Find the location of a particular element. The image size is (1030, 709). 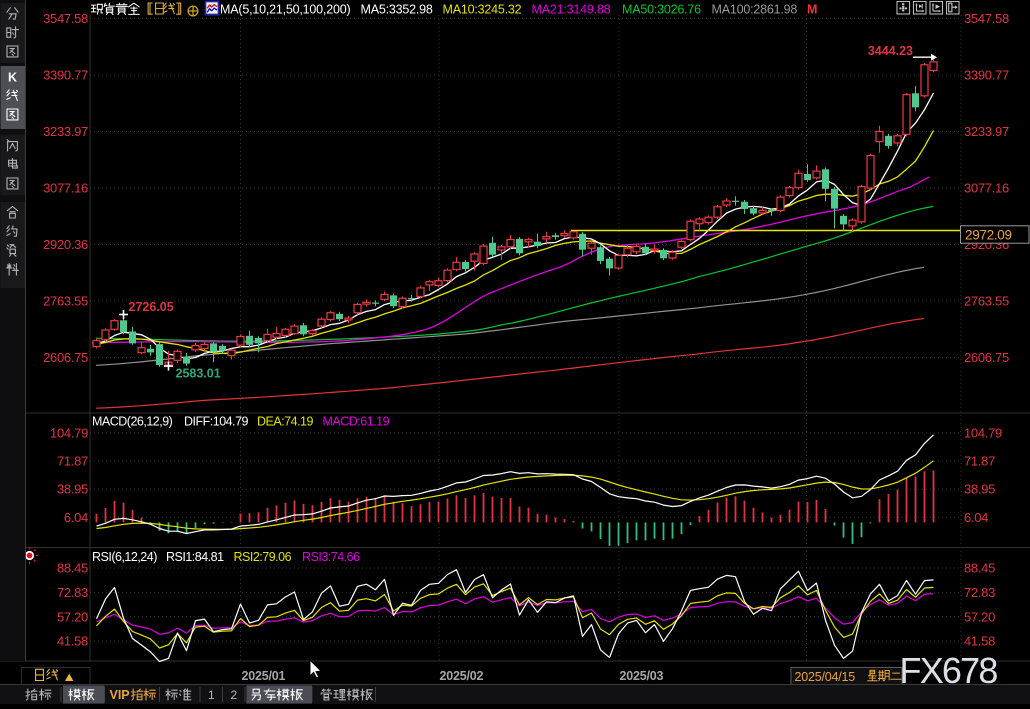

svg-text: MA50:3026.76 is located at coordinates (661, 10).